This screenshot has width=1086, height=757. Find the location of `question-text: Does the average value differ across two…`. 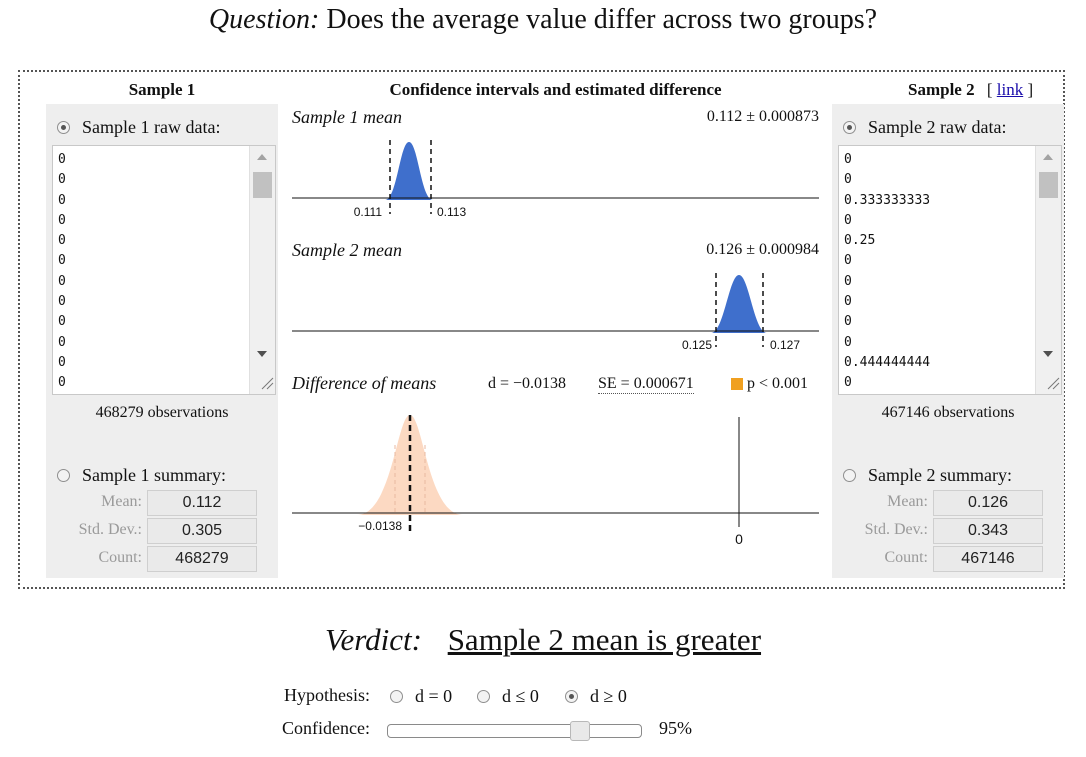

question-text: Does the average value differ across two… is located at coordinates (602, 19).